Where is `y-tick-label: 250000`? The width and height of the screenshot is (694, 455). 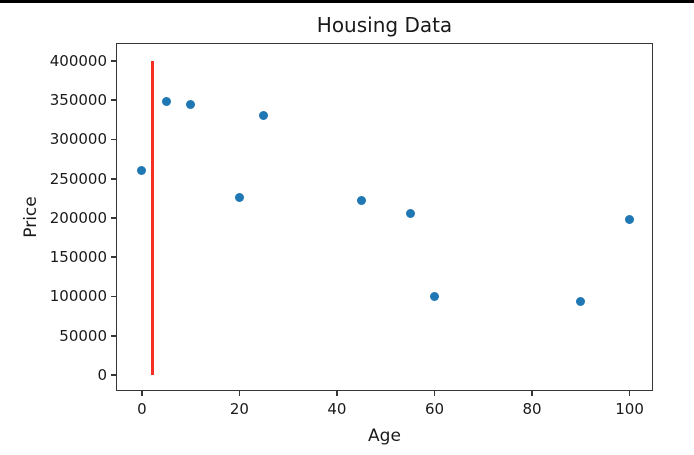 y-tick-label: 250000 is located at coordinates (78, 178).